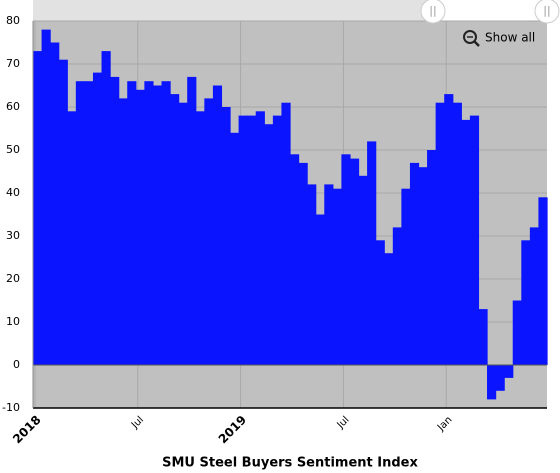 The image size is (560, 473). Describe the element at coordinates (444, 423) in the screenshot. I see `x-tick-label: Jan` at that location.